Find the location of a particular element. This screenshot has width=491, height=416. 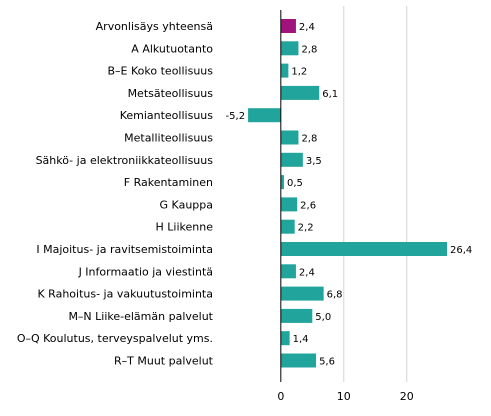

value-label: -5,2 is located at coordinates (236, 116).